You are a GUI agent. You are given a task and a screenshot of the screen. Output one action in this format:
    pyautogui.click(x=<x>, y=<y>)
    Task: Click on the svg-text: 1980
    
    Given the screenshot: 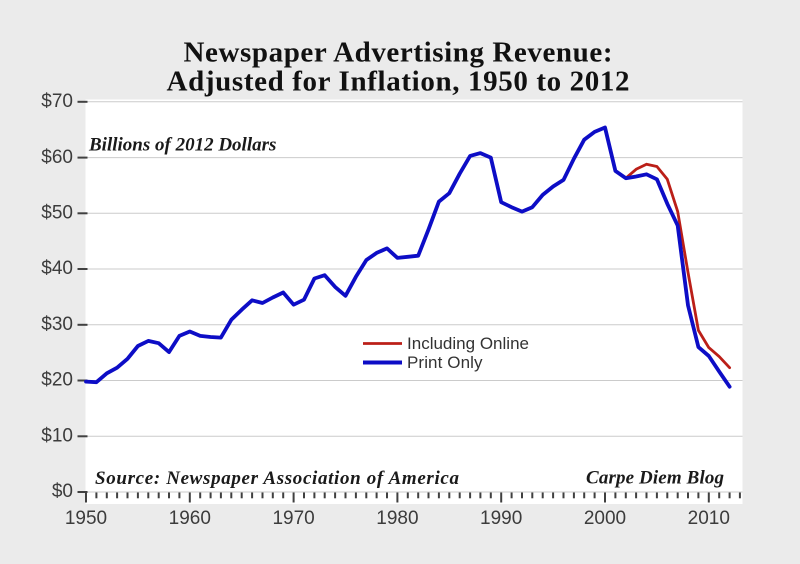 What is the action you would take?
    pyautogui.click(x=397, y=518)
    